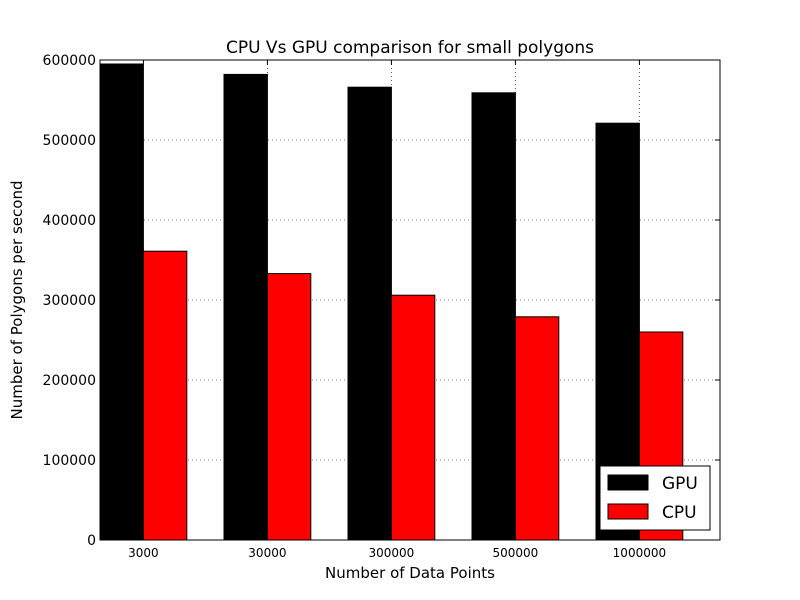  What do you see at coordinates (410, 573) in the screenshot?
I see `x-axis-label: Number of Data Points` at bounding box center [410, 573].